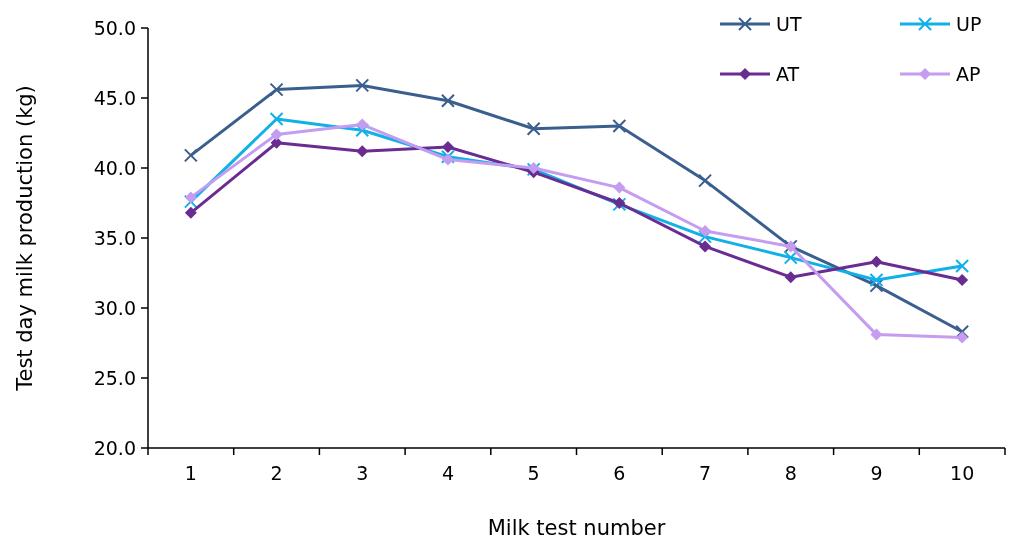 The height and width of the screenshot is (545, 1010). Describe the element at coordinates (114, 237) in the screenshot. I see `y-tick-label: 35.0` at that location.